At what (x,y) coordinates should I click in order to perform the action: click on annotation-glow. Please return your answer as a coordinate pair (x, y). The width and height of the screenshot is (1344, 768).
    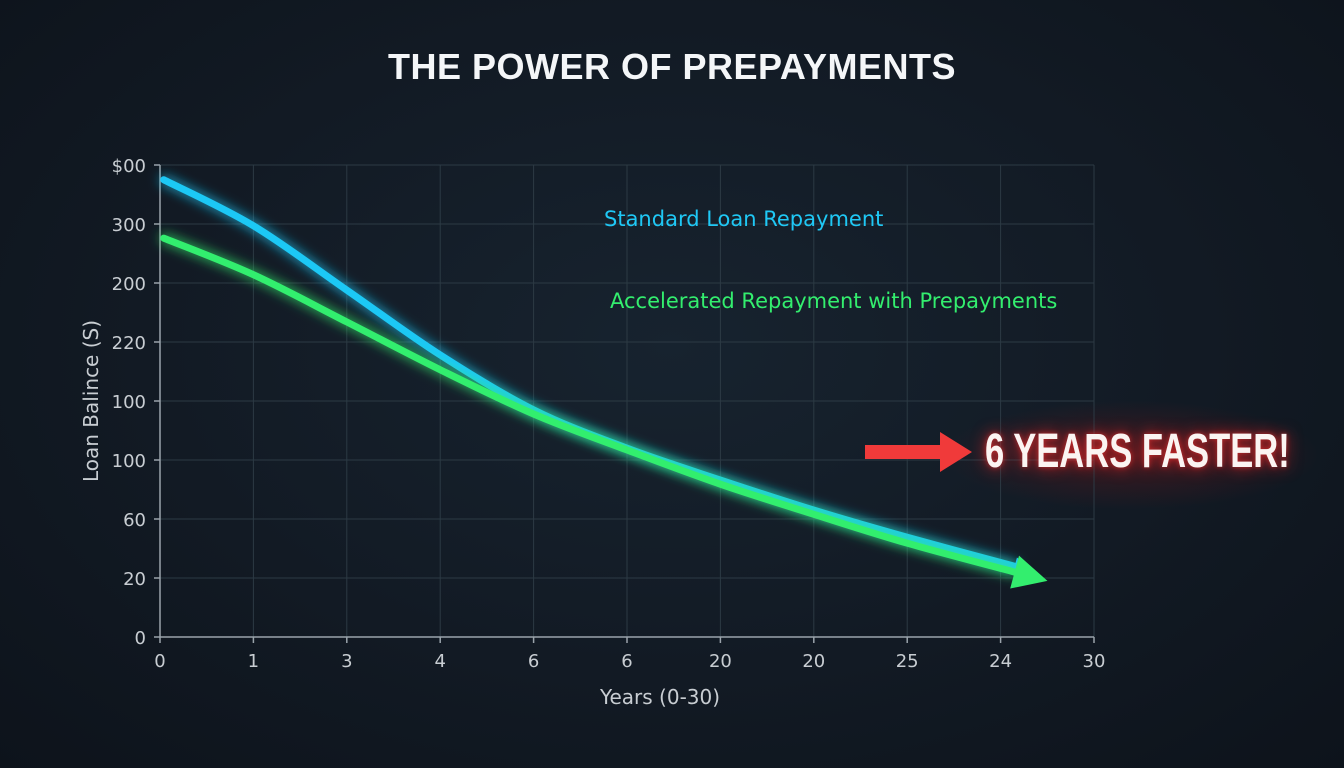
    Looking at the image, I should click on (1130, 455).